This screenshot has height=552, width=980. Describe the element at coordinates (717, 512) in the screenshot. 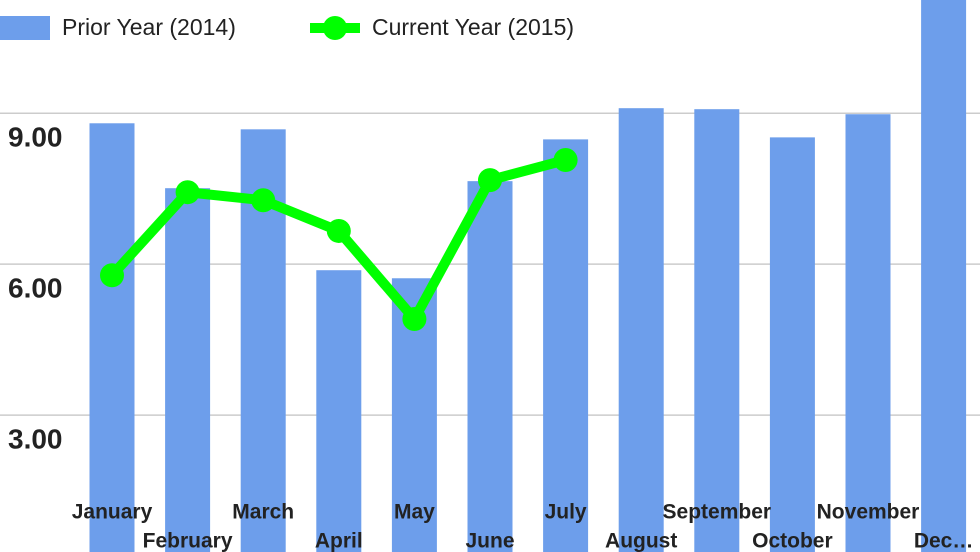

I see `x-tick-label: September` at that location.